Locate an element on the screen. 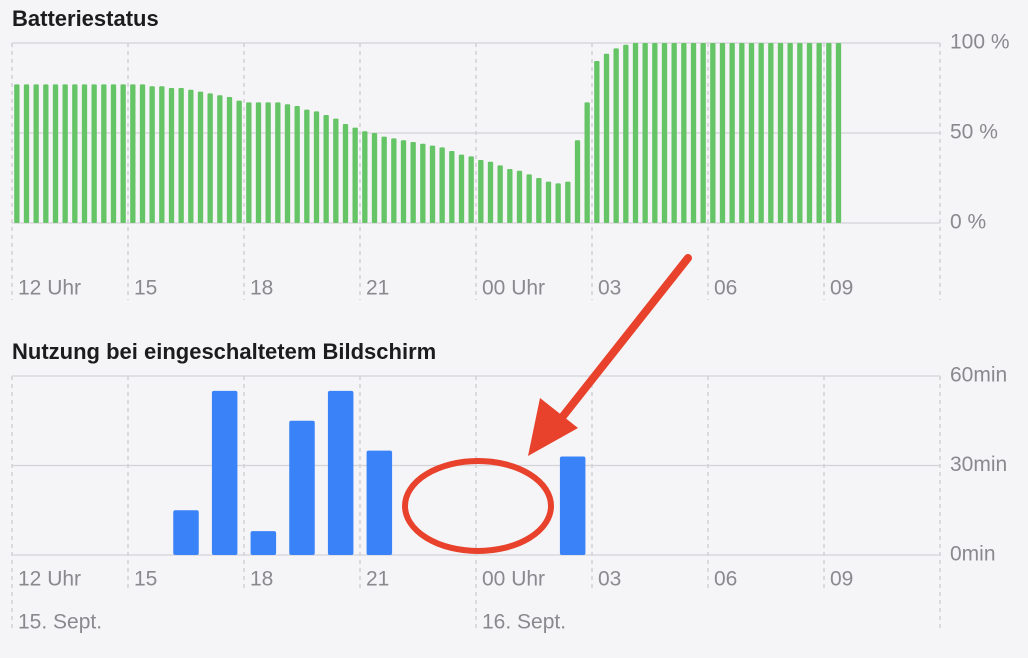 Image resolution: width=1028 pixels, height=658 pixels. y-tick-label: 0 % is located at coordinates (968, 222).